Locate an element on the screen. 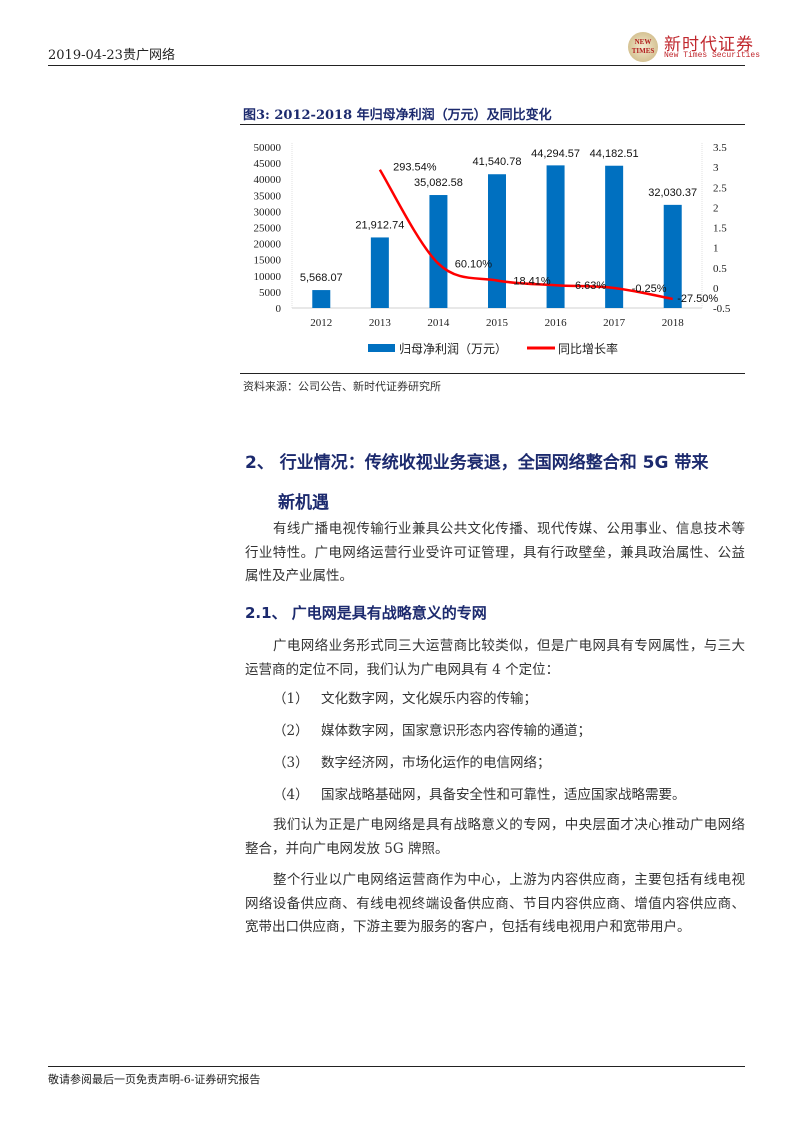 The height and width of the screenshot is (1122, 793). x-tick-label: 2018 is located at coordinates (673, 323).